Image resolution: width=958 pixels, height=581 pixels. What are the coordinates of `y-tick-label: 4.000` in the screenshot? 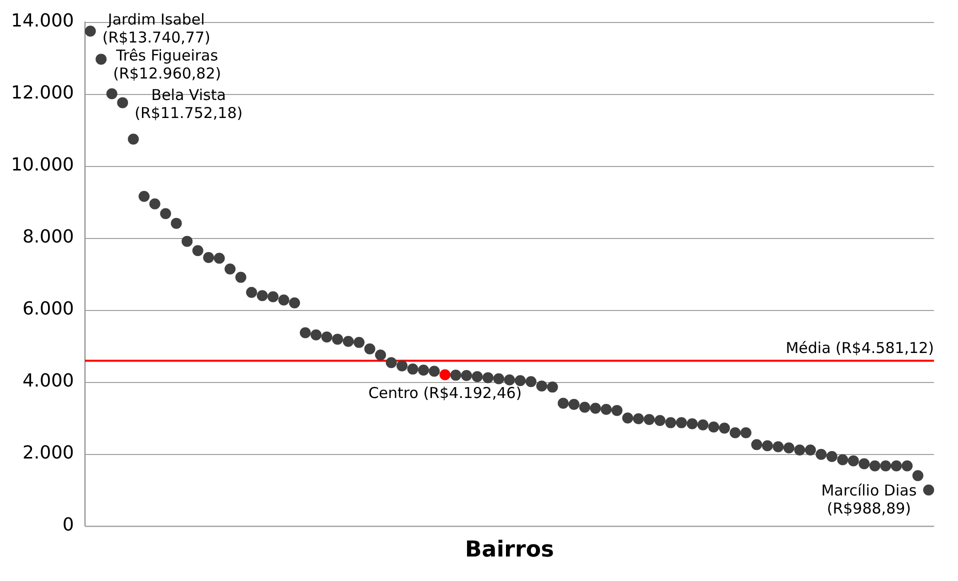 It's located at (48, 381).